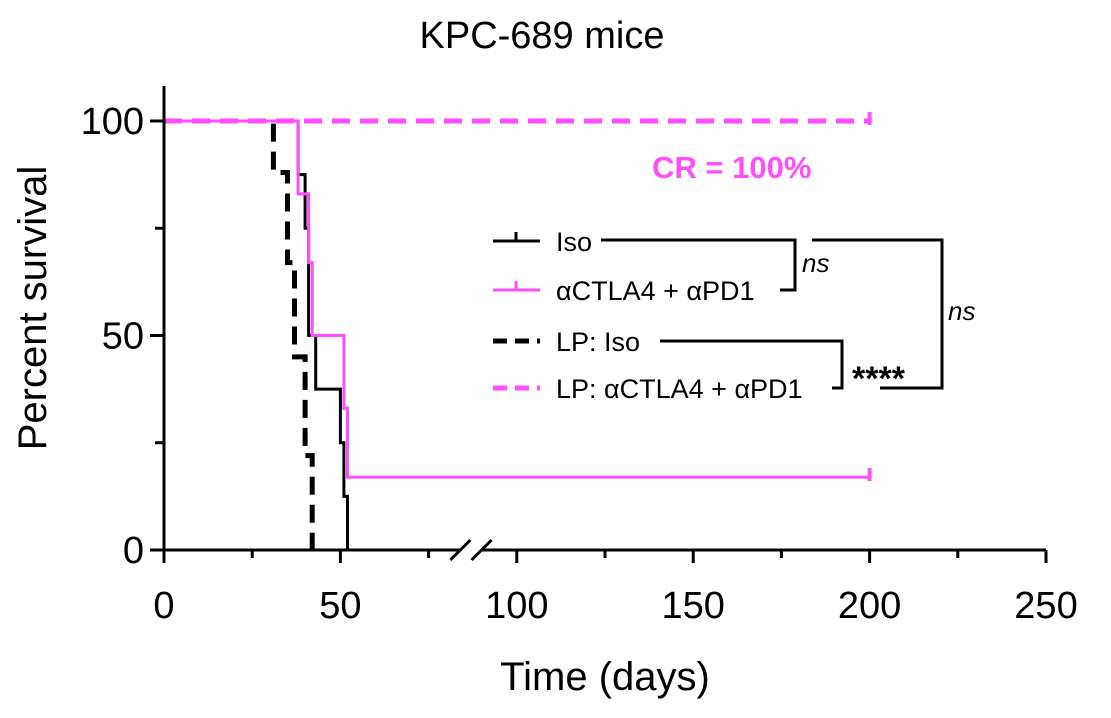 The height and width of the screenshot is (718, 1111). I want to click on legend-label-lp-iso: LP: Iso, so click(598, 342).